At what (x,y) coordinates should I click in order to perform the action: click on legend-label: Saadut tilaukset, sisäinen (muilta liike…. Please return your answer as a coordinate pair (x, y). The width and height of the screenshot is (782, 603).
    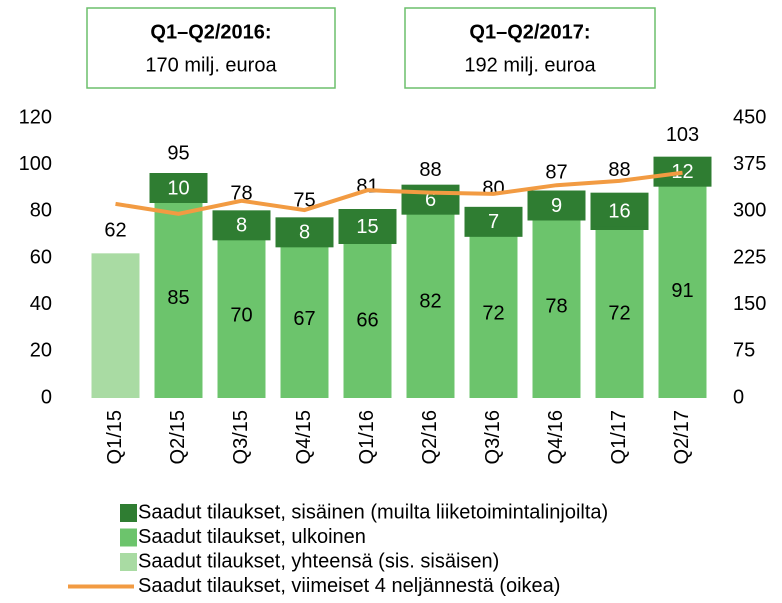
    Looking at the image, I should click on (373, 512).